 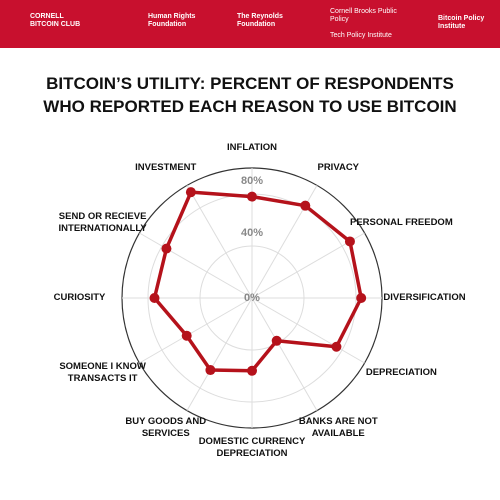 I want to click on y-tick-label: 0%, so click(x=252, y=298).